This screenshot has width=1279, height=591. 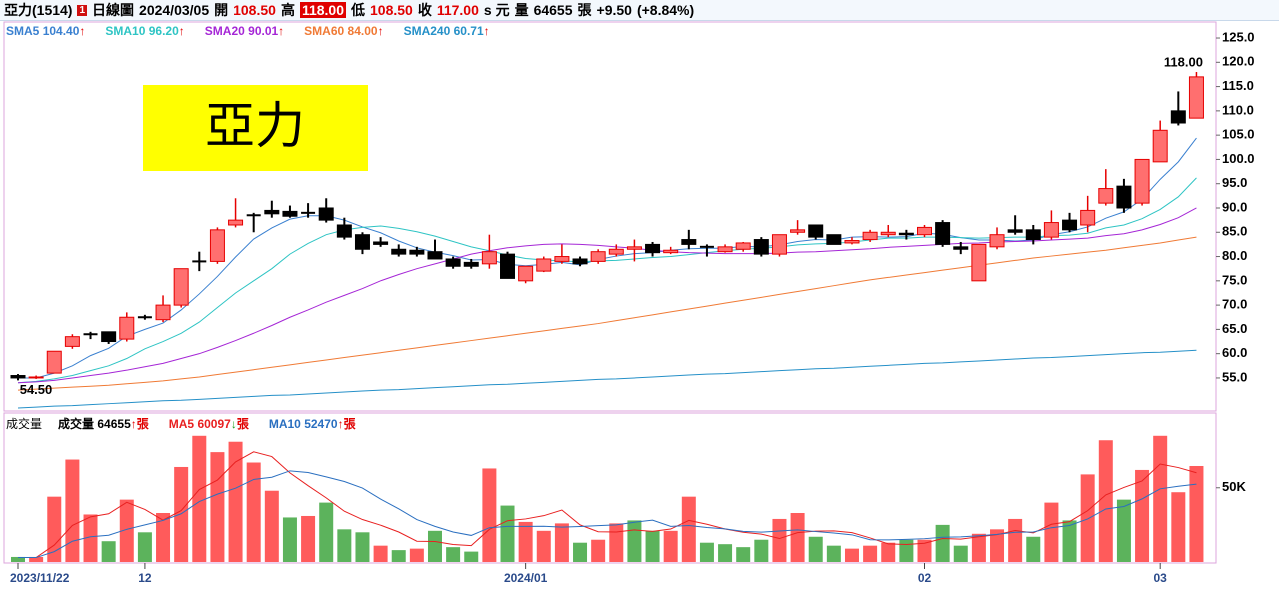 I want to click on y-tick-label: 60.0, so click(x=1234, y=352).